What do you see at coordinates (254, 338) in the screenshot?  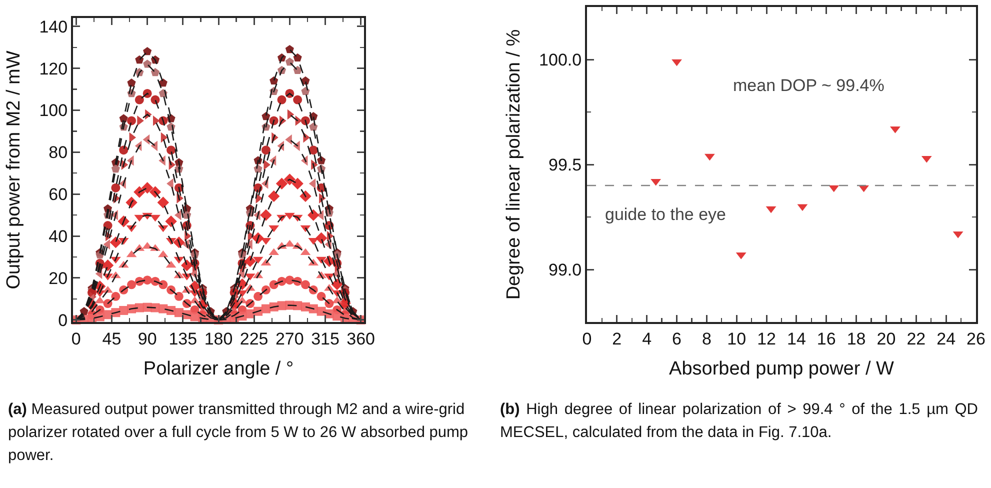 I see `x-tick-label: 225` at bounding box center [254, 338].